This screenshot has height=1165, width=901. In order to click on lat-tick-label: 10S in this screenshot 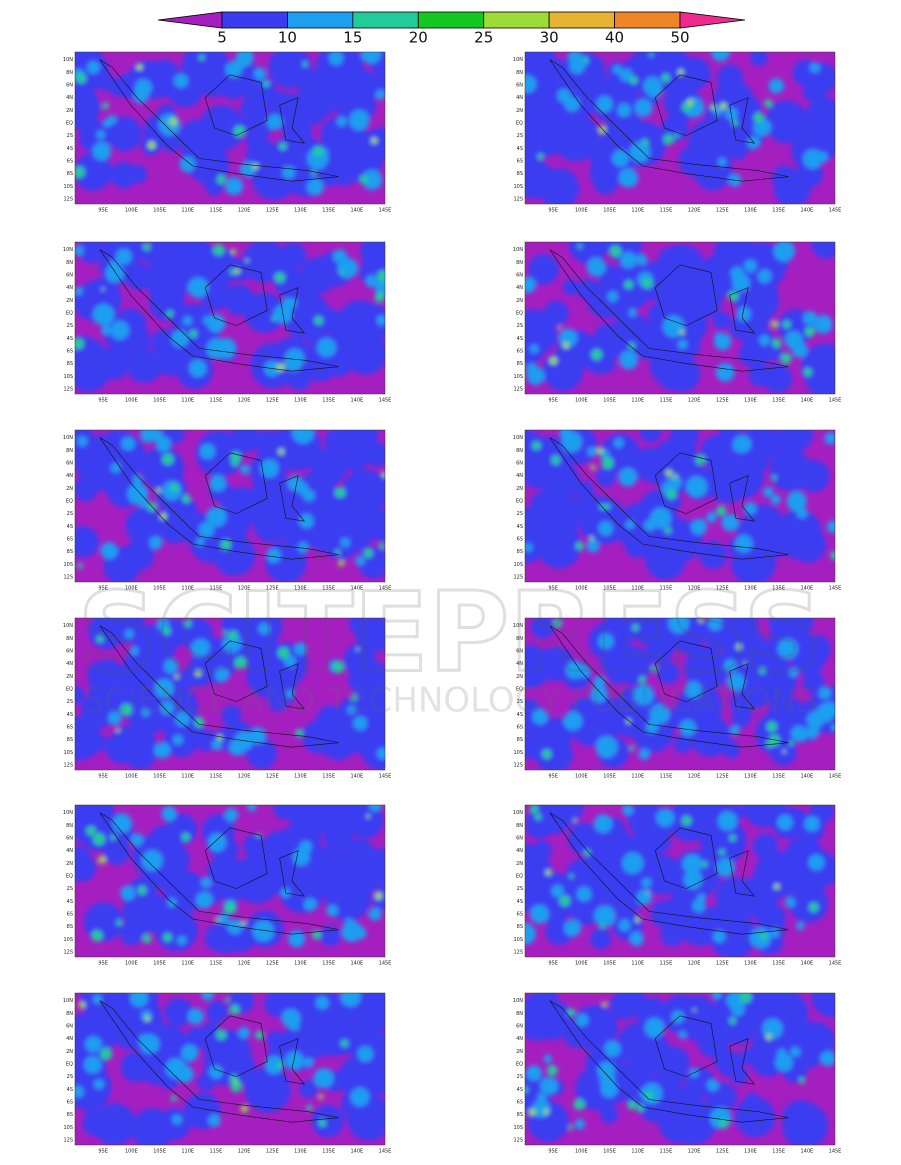, I will do `click(518, 377)`.